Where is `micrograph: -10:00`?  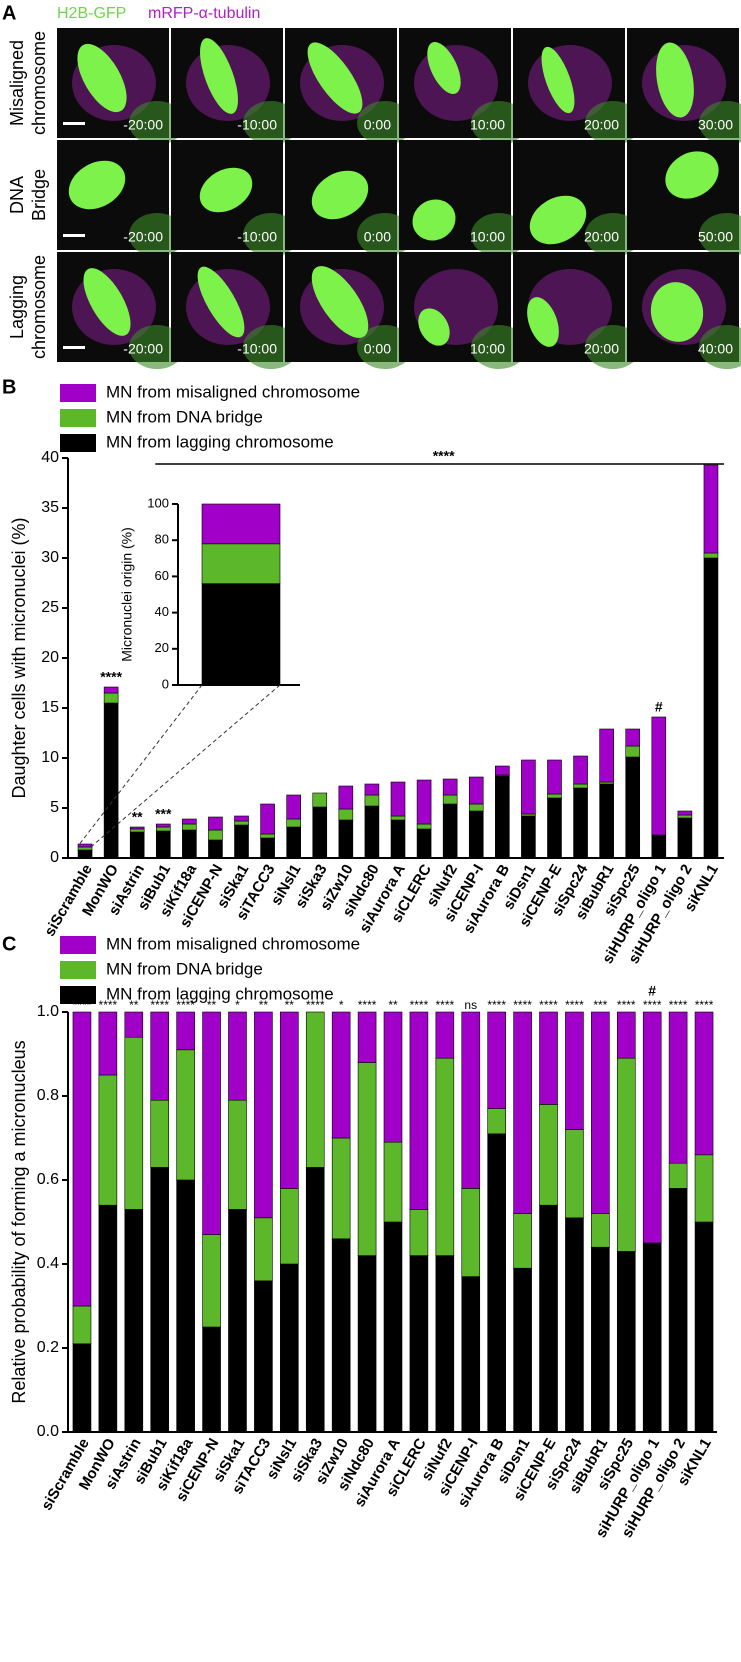 micrograph: -10:00 is located at coordinates (235, 198).